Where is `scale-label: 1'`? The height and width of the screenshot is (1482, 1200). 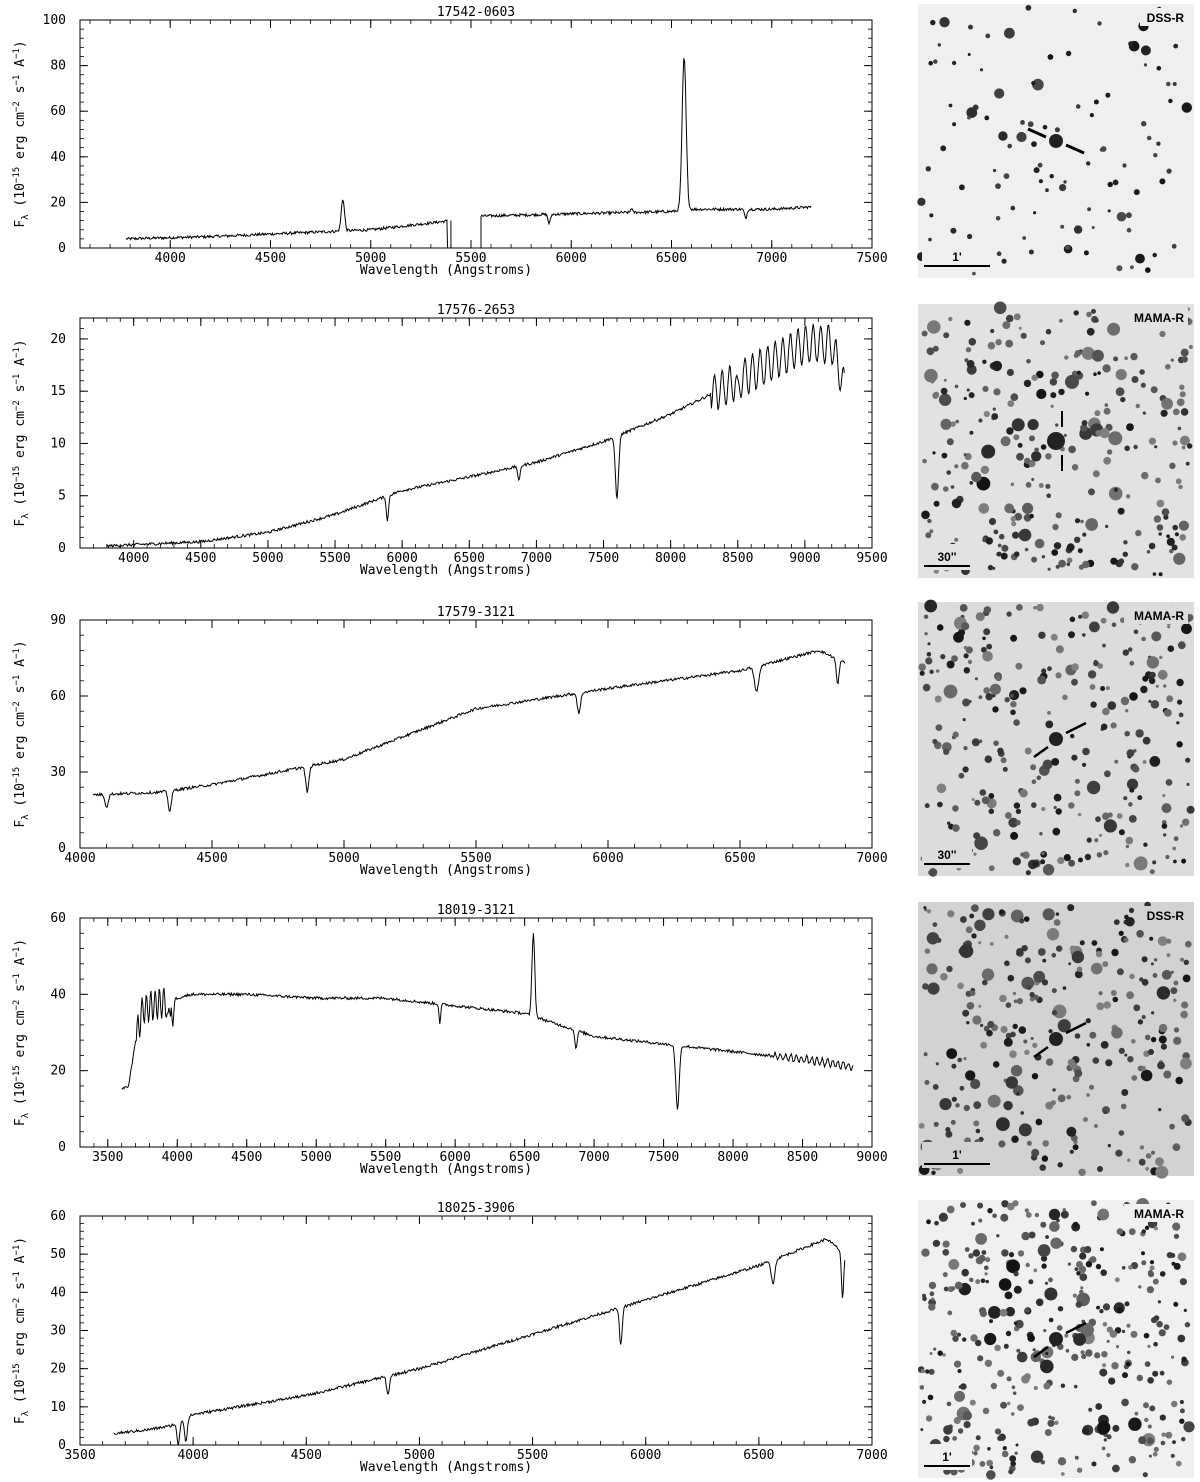
scale-label: 1' is located at coordinates (947, 1457).